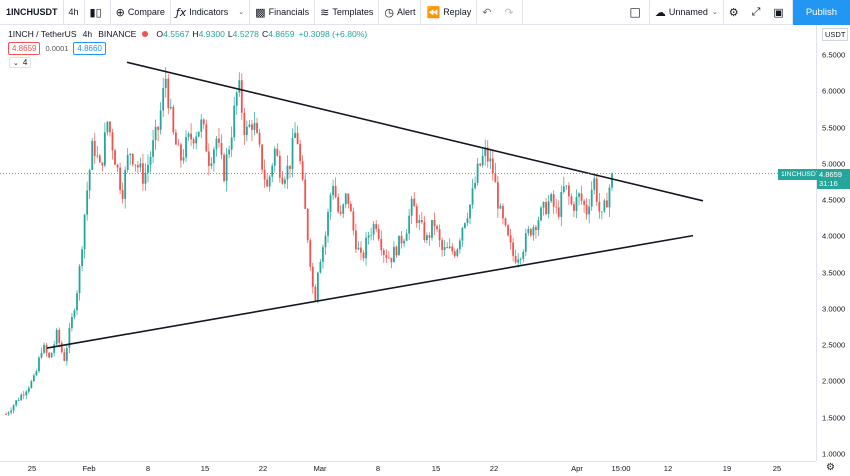 The width and height of the screenshot is (850, 476). Describe the element at coordinates (828, 183) in the screenshot. I see `bar-countdown: 31:16` at that location.